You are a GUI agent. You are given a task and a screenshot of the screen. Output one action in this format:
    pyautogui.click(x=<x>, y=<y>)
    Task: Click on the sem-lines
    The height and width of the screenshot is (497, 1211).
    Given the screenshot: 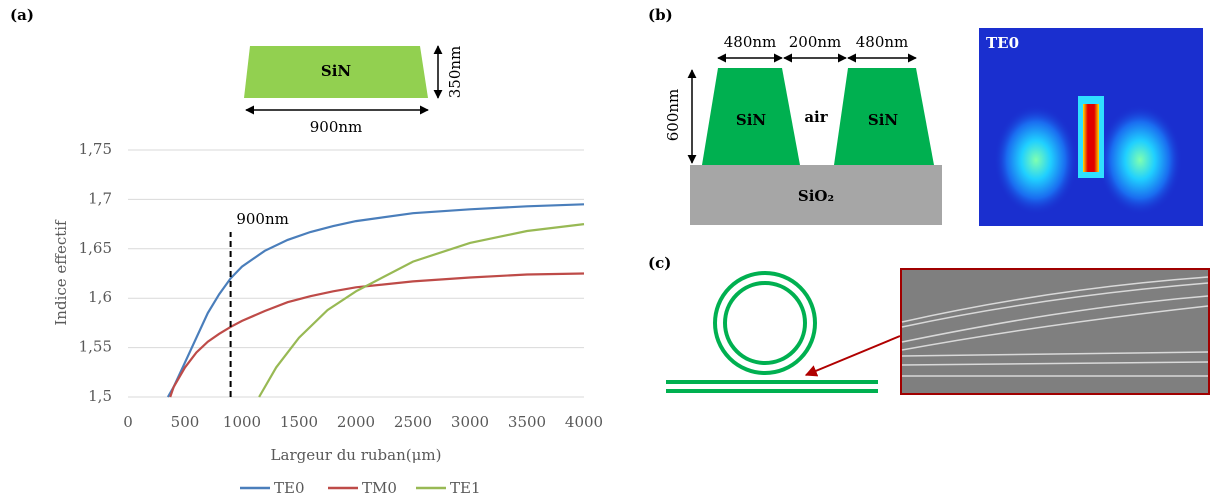 What is the action you would take?
    pyautogui.click(x=1055, y=326)
    